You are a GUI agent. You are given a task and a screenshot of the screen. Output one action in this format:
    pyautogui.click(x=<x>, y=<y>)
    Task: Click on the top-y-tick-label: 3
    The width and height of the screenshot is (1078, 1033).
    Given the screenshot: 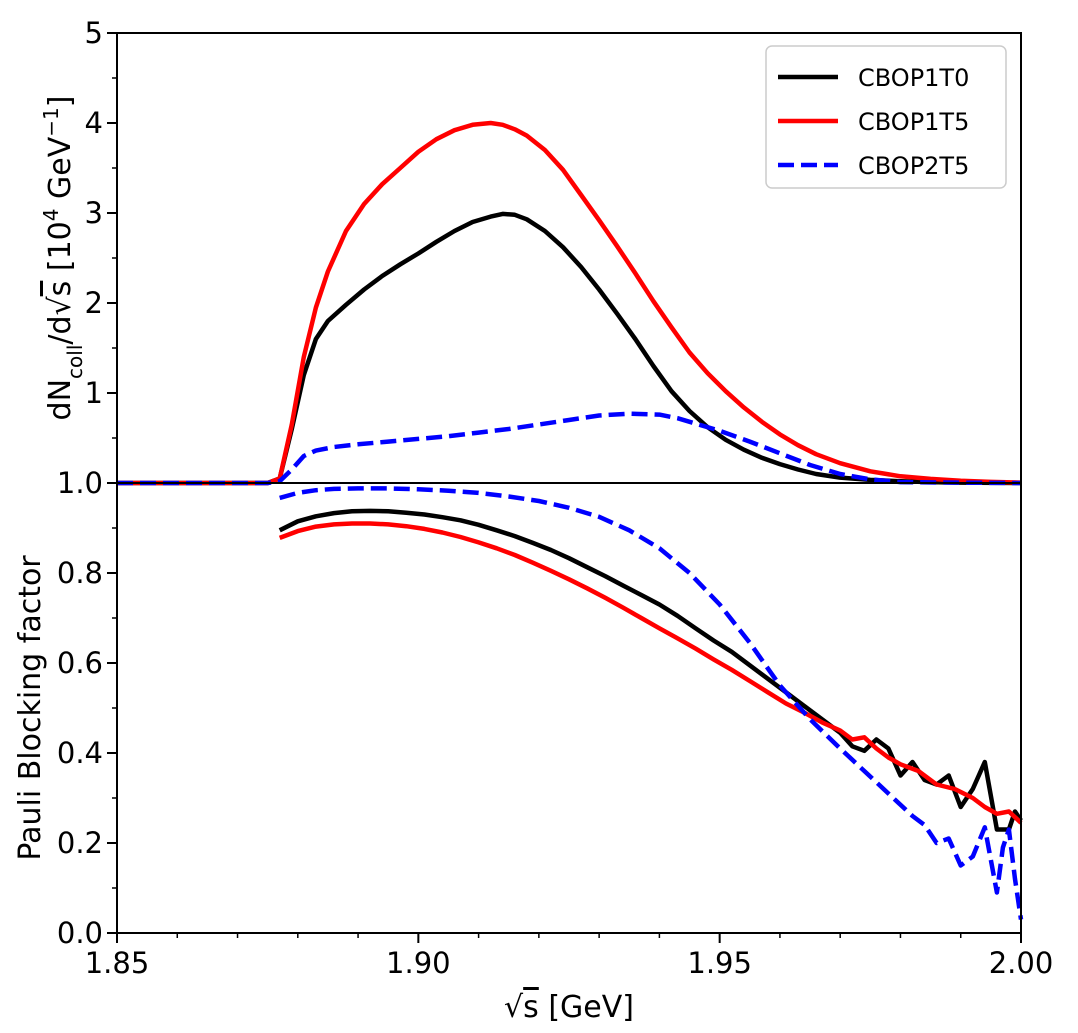 What is the action you would take?
    pyautogui.click(x=94, y=213)
    